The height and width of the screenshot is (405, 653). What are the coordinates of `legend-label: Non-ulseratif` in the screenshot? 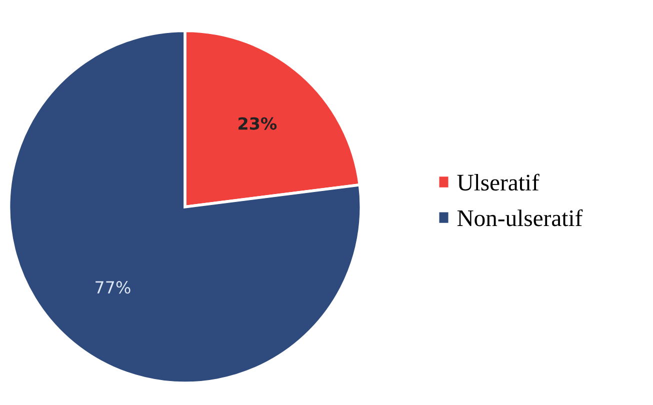 It's located at (520, 217).